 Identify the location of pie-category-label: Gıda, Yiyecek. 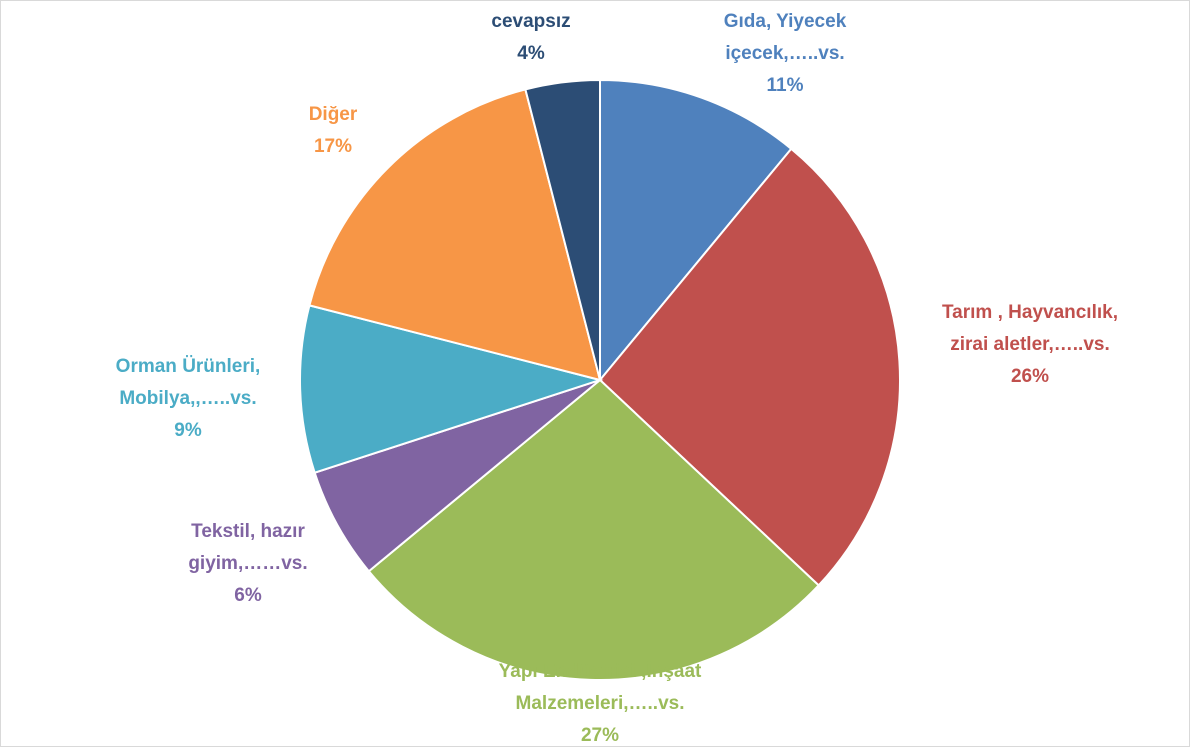
(785, 21).